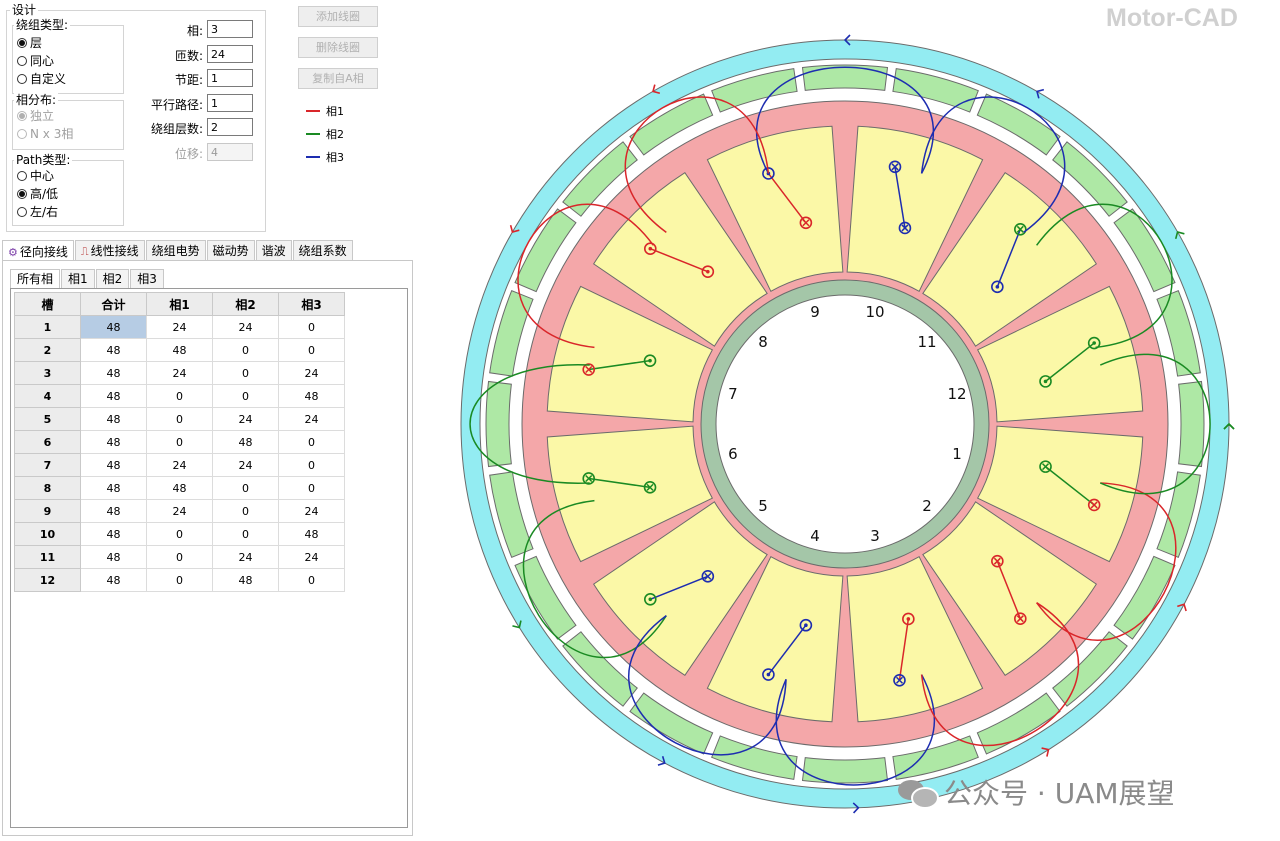 The height and width of the screenshot is (841, 1280). I want to click on legend-label-phase3: 相3, so click(335, 157).